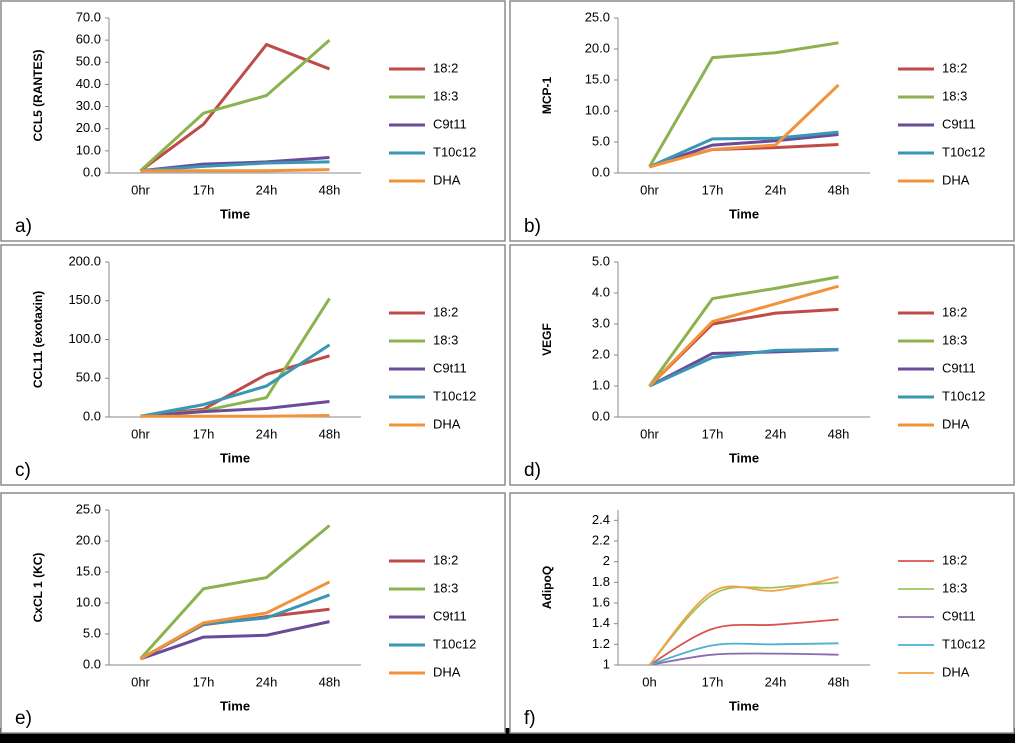 The height and width of the screenshot is (743, 1015). What do you see at coordinates (23, 470) in the screenshot?
I see `panel-label: c)` at bounding box center [23, 470].